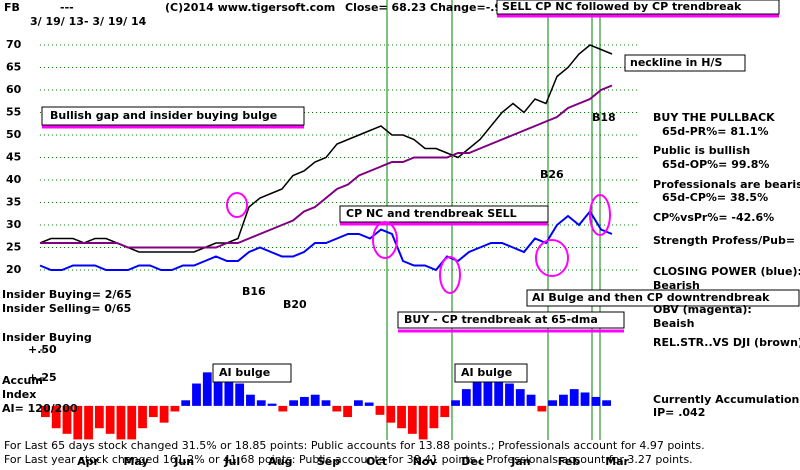 This screenshot has width=800, height=470. What do you see at coordinates (676, 62) in the screenshot?
I see `annotation: neckline in H/S` at bounding box center [676, 62].